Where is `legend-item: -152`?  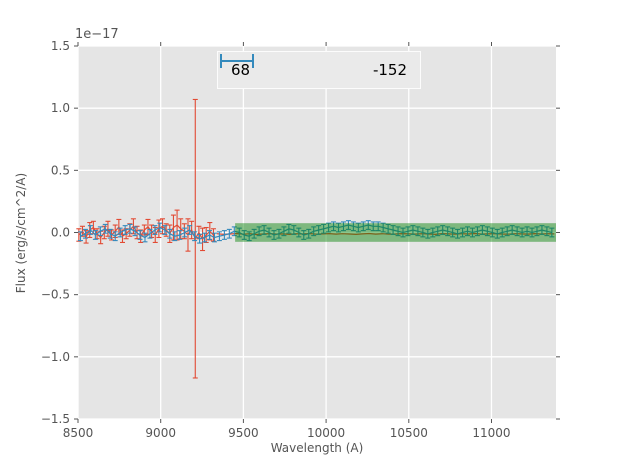
legend-item: -152 is located at coordinates (313, 66).